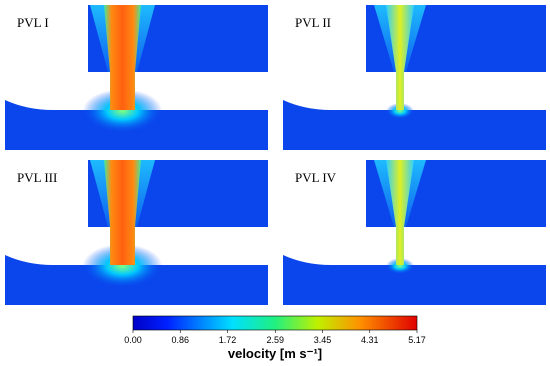 The width and height of the screenshot is (550, 366). I want to click on tick-label: 4.31, so click(370, 340).